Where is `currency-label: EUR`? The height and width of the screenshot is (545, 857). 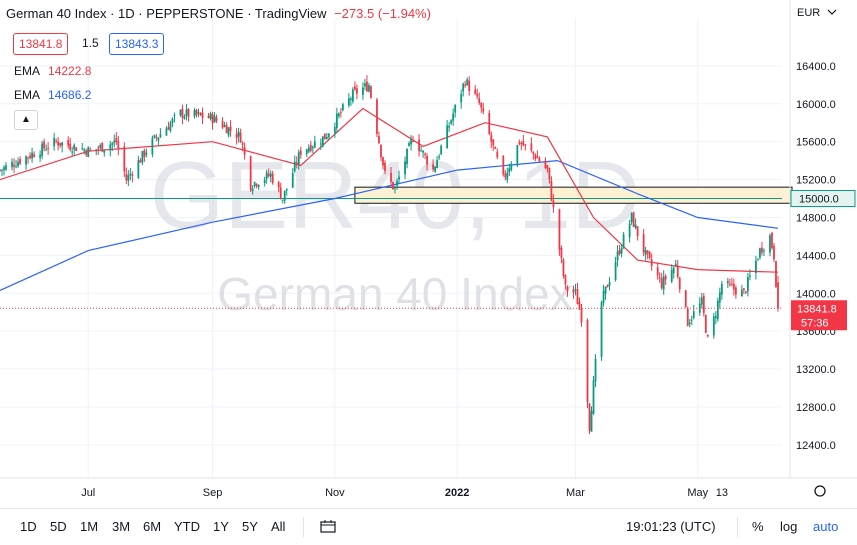
currency-label: EUR is located at coordinates (808, 13).